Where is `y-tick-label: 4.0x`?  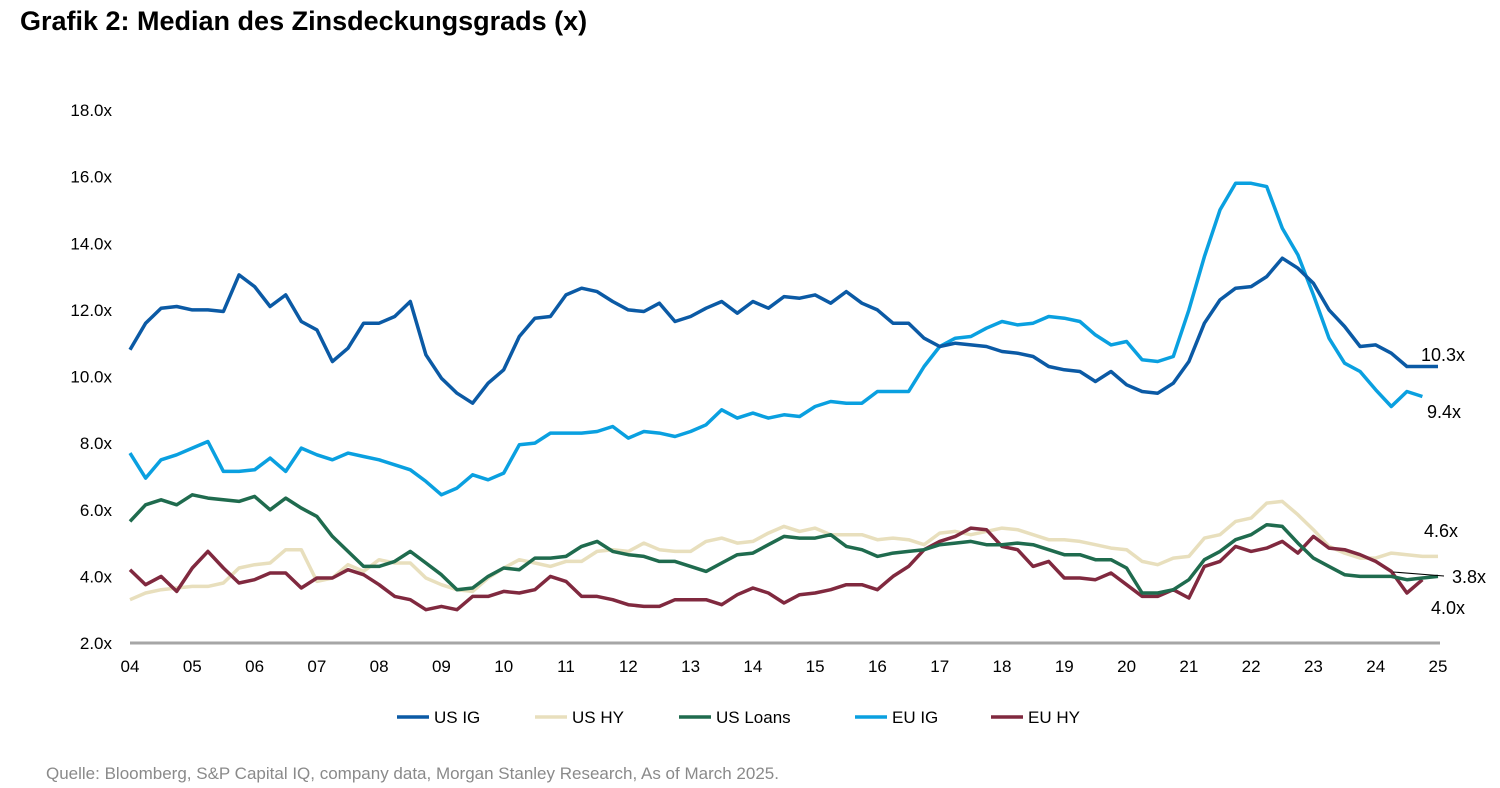 y-tick-label: 4.0x is located at coordinates (96, 576).